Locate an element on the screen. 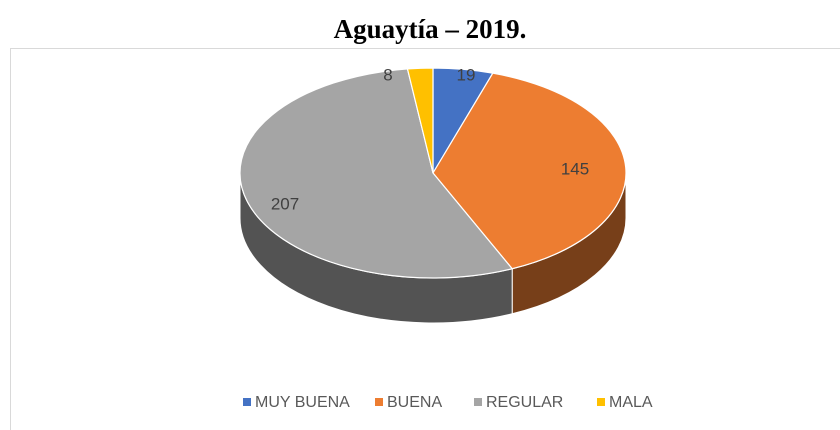  data-label: 19 is located at coordinates (466, 74).